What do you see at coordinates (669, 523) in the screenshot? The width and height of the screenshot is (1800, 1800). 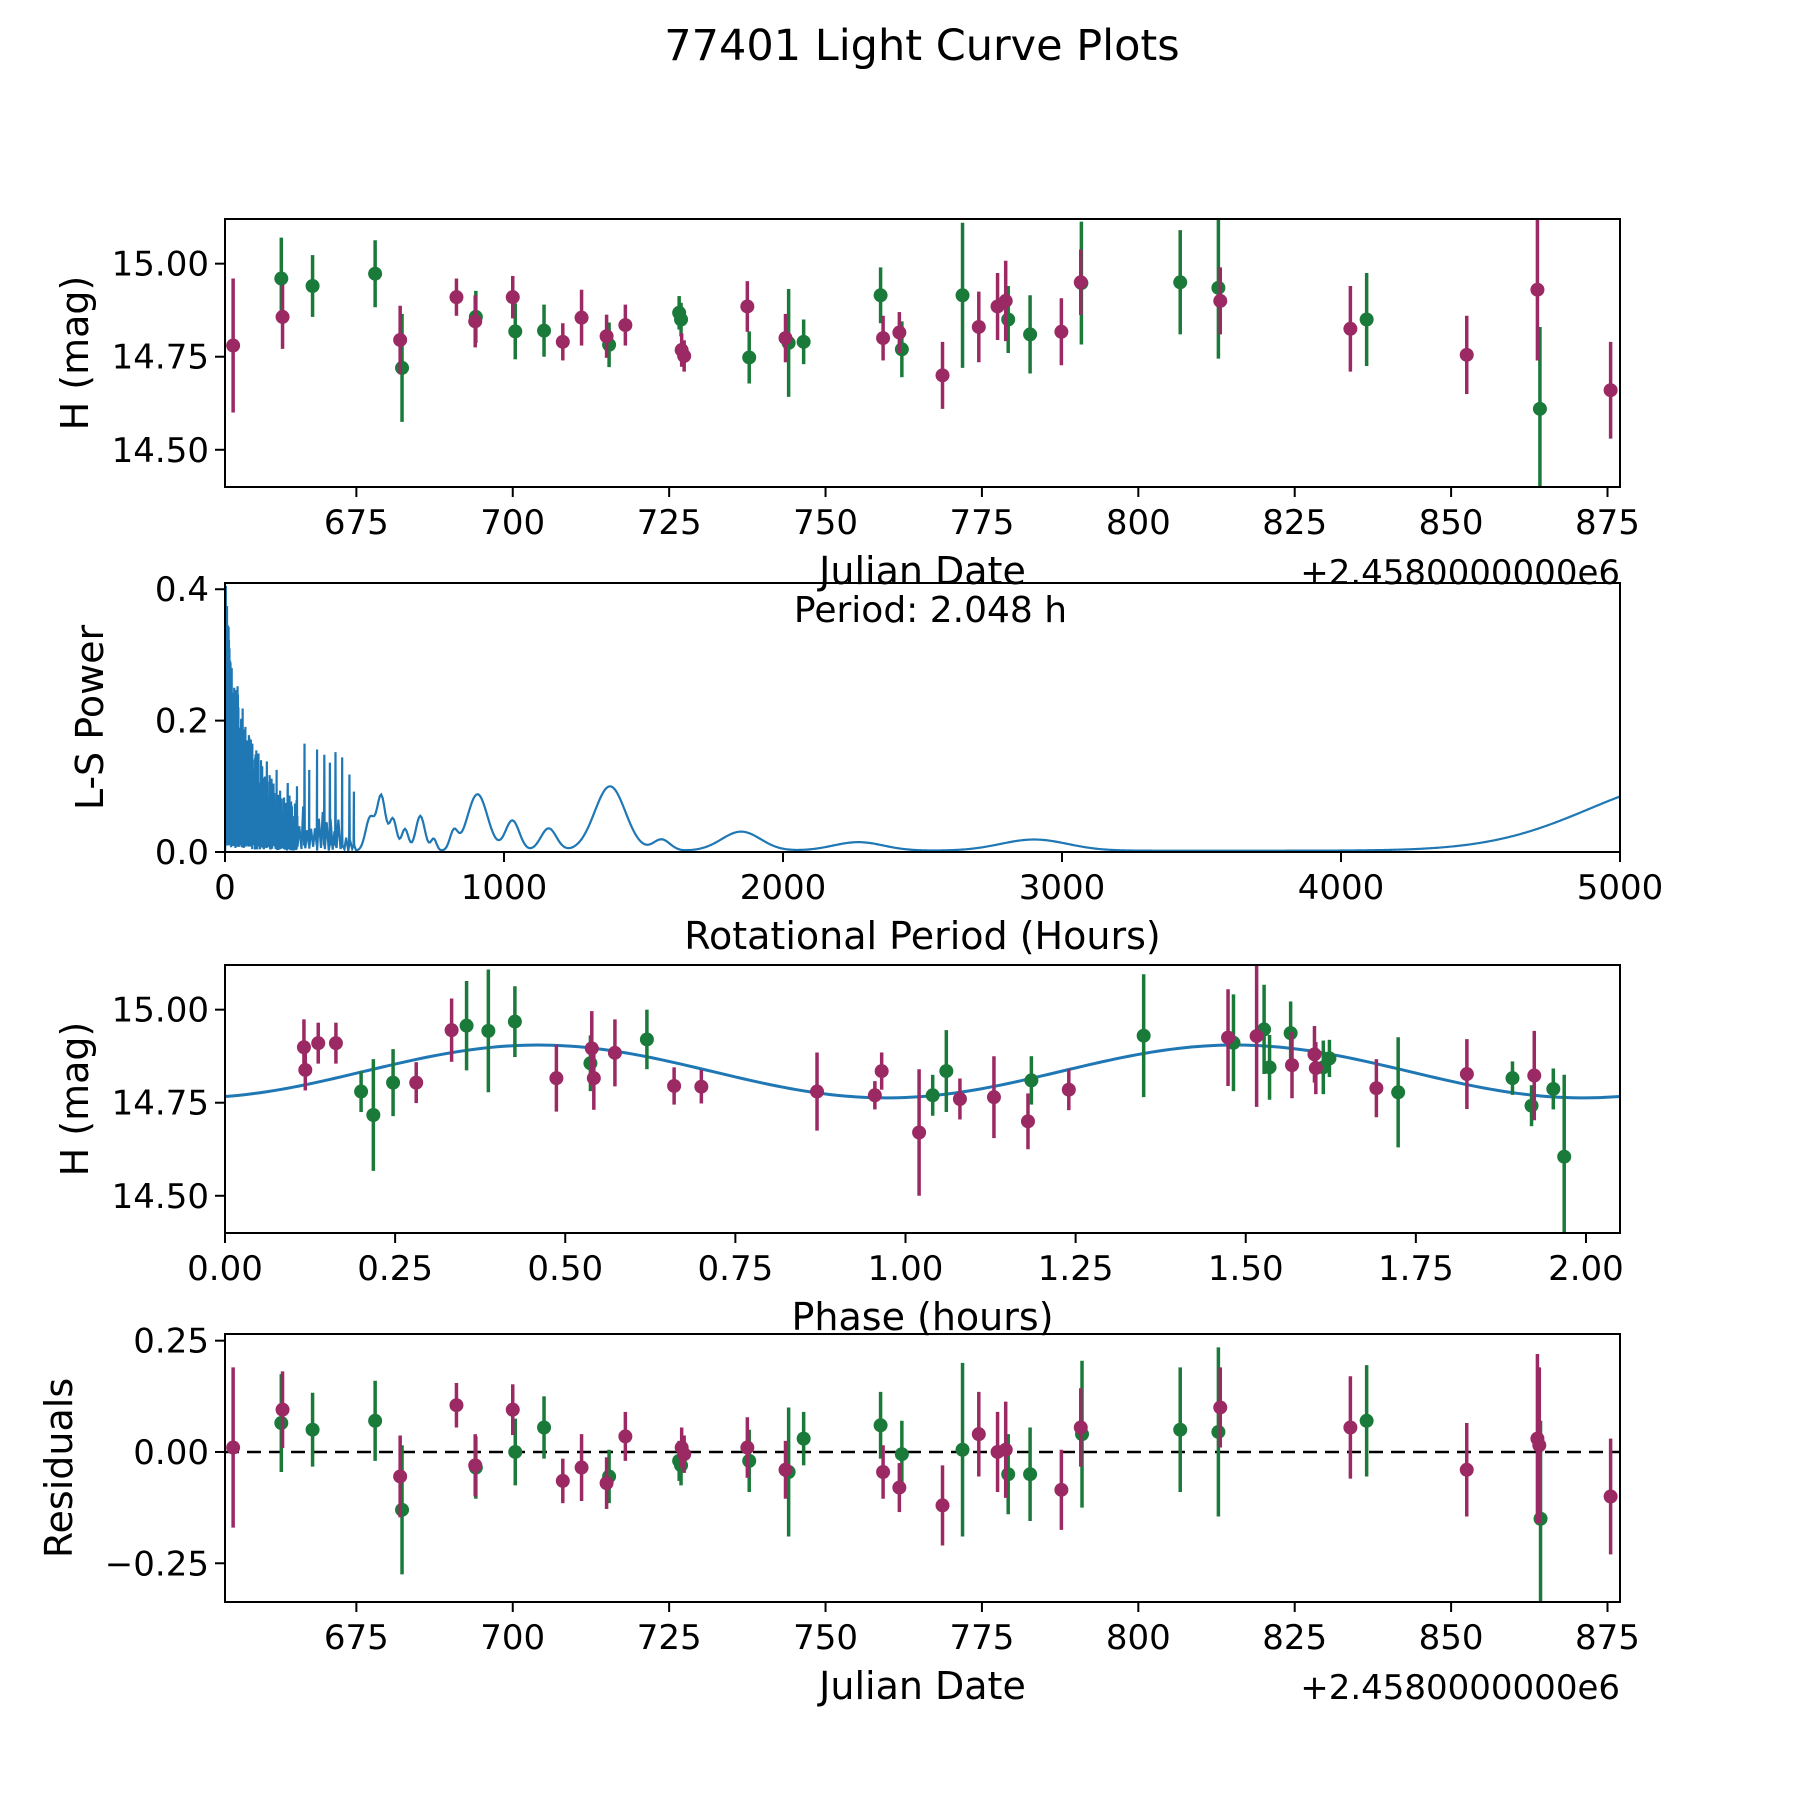 I see `x-tick-label: 725` at bounding box center [669, 523].